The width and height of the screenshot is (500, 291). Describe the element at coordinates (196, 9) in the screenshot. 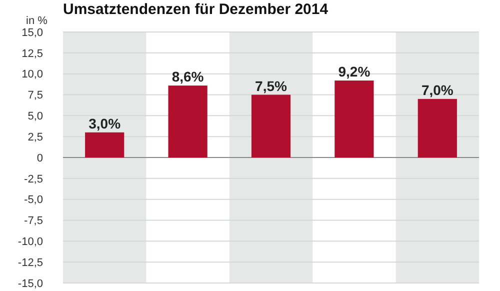

I see `chart-title: Umsatztendenzen für Dezember 2014` at that location.